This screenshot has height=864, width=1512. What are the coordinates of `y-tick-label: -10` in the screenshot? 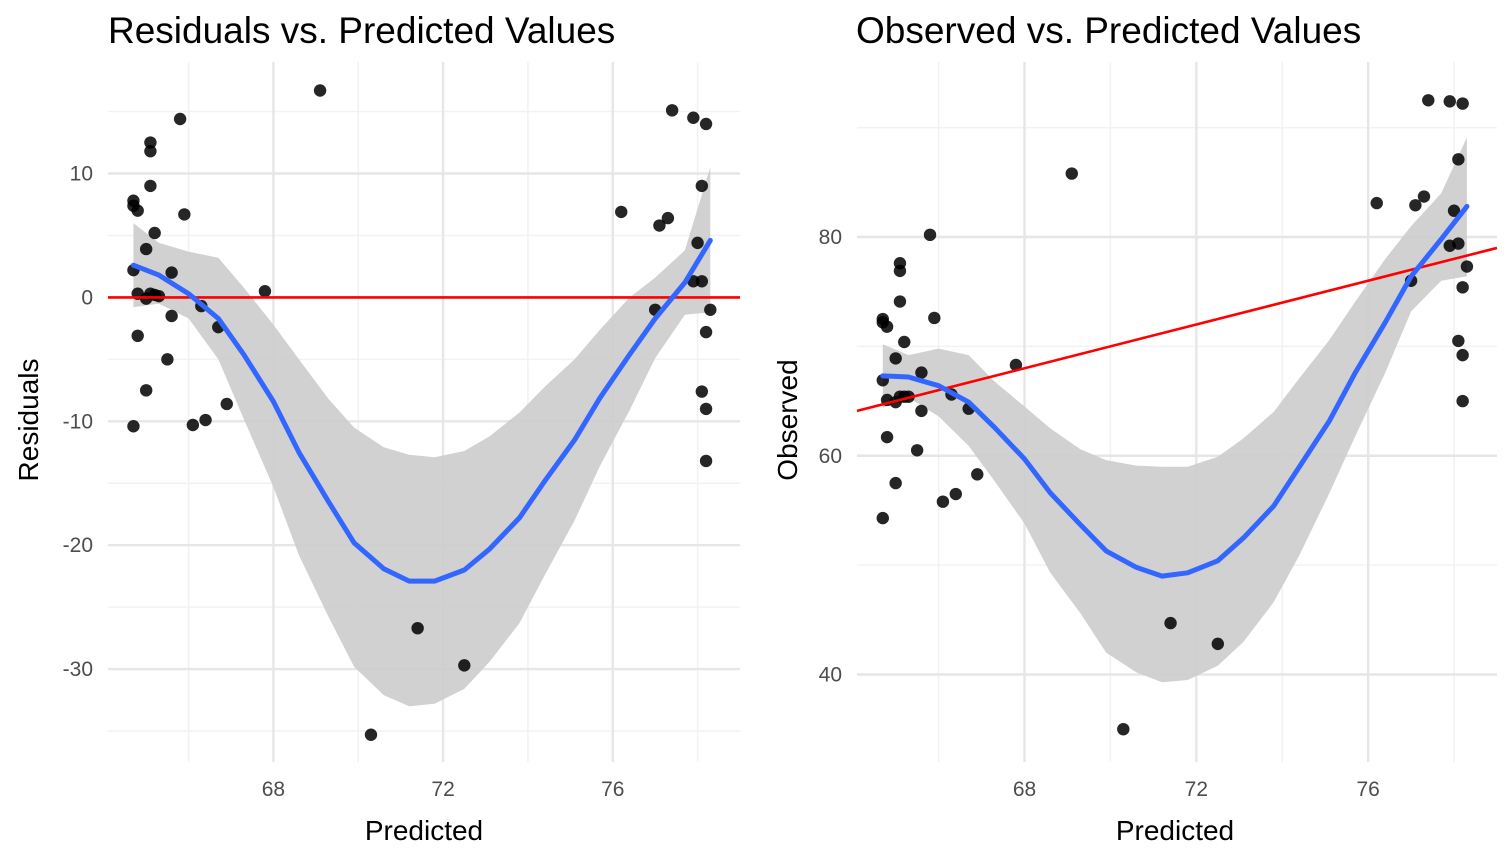 It's located at (78, 421).